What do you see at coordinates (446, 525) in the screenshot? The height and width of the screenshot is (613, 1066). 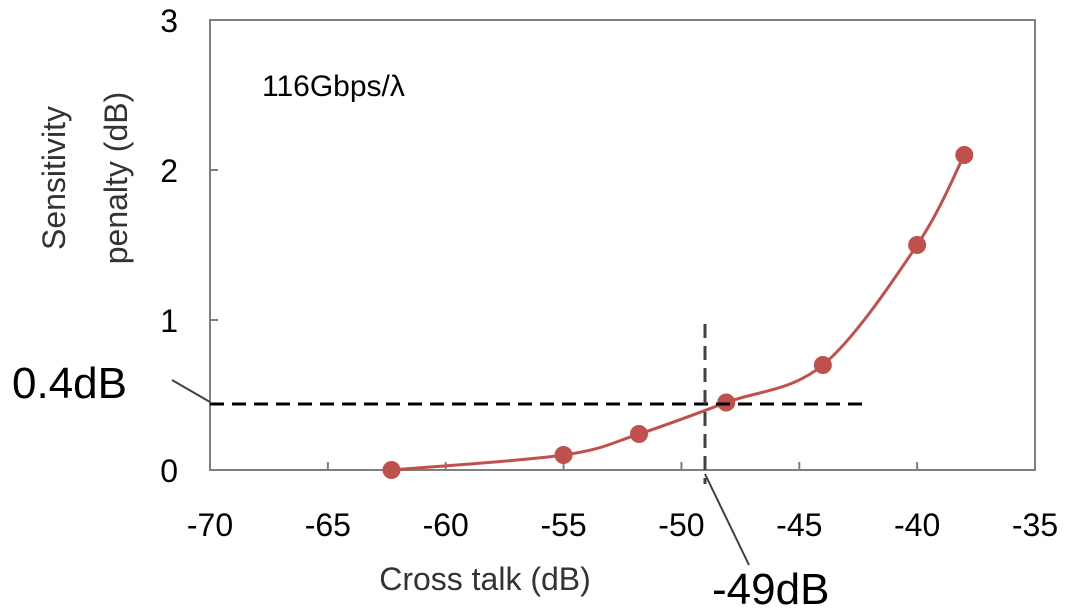 I see `x-tick-label: -60` at bounding box center [446, 525].